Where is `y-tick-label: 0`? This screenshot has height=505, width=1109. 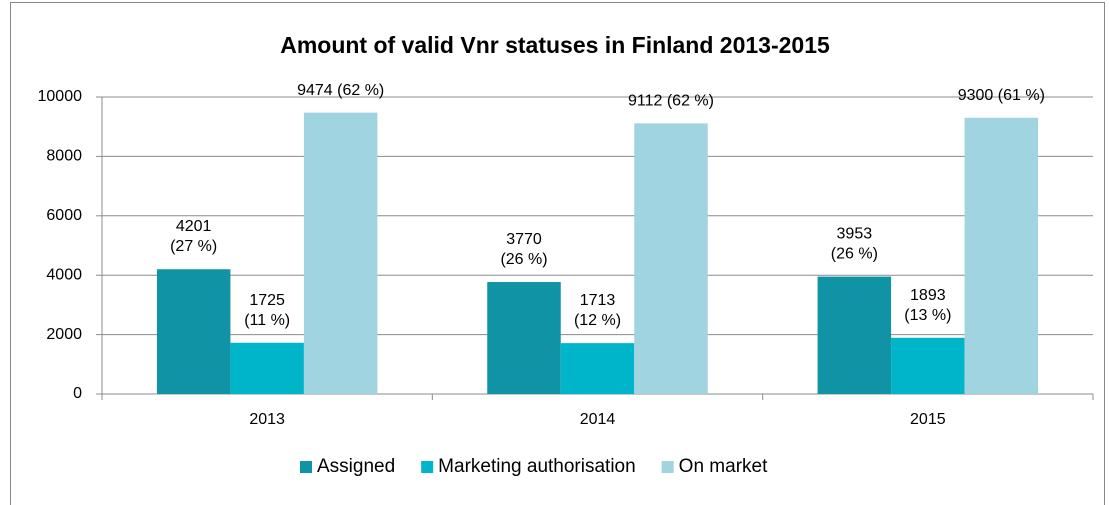 y-tick-label: 0 is located at coordinates (77, 393).